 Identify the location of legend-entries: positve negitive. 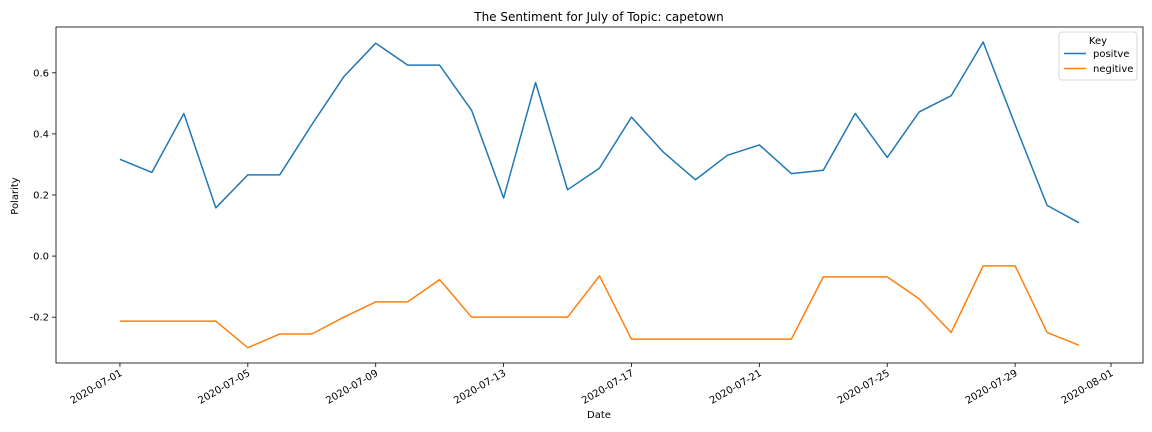
(1098, 62).